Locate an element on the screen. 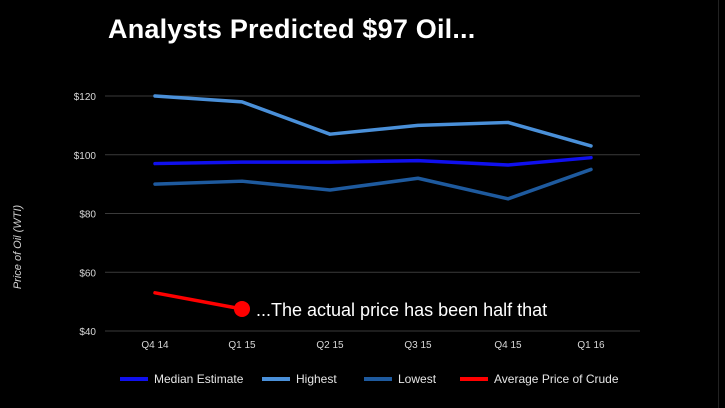 This screenshot has height=408, width=725. legend-label-average-crude: Average Price of Crude is located at coordinates (556, 379).